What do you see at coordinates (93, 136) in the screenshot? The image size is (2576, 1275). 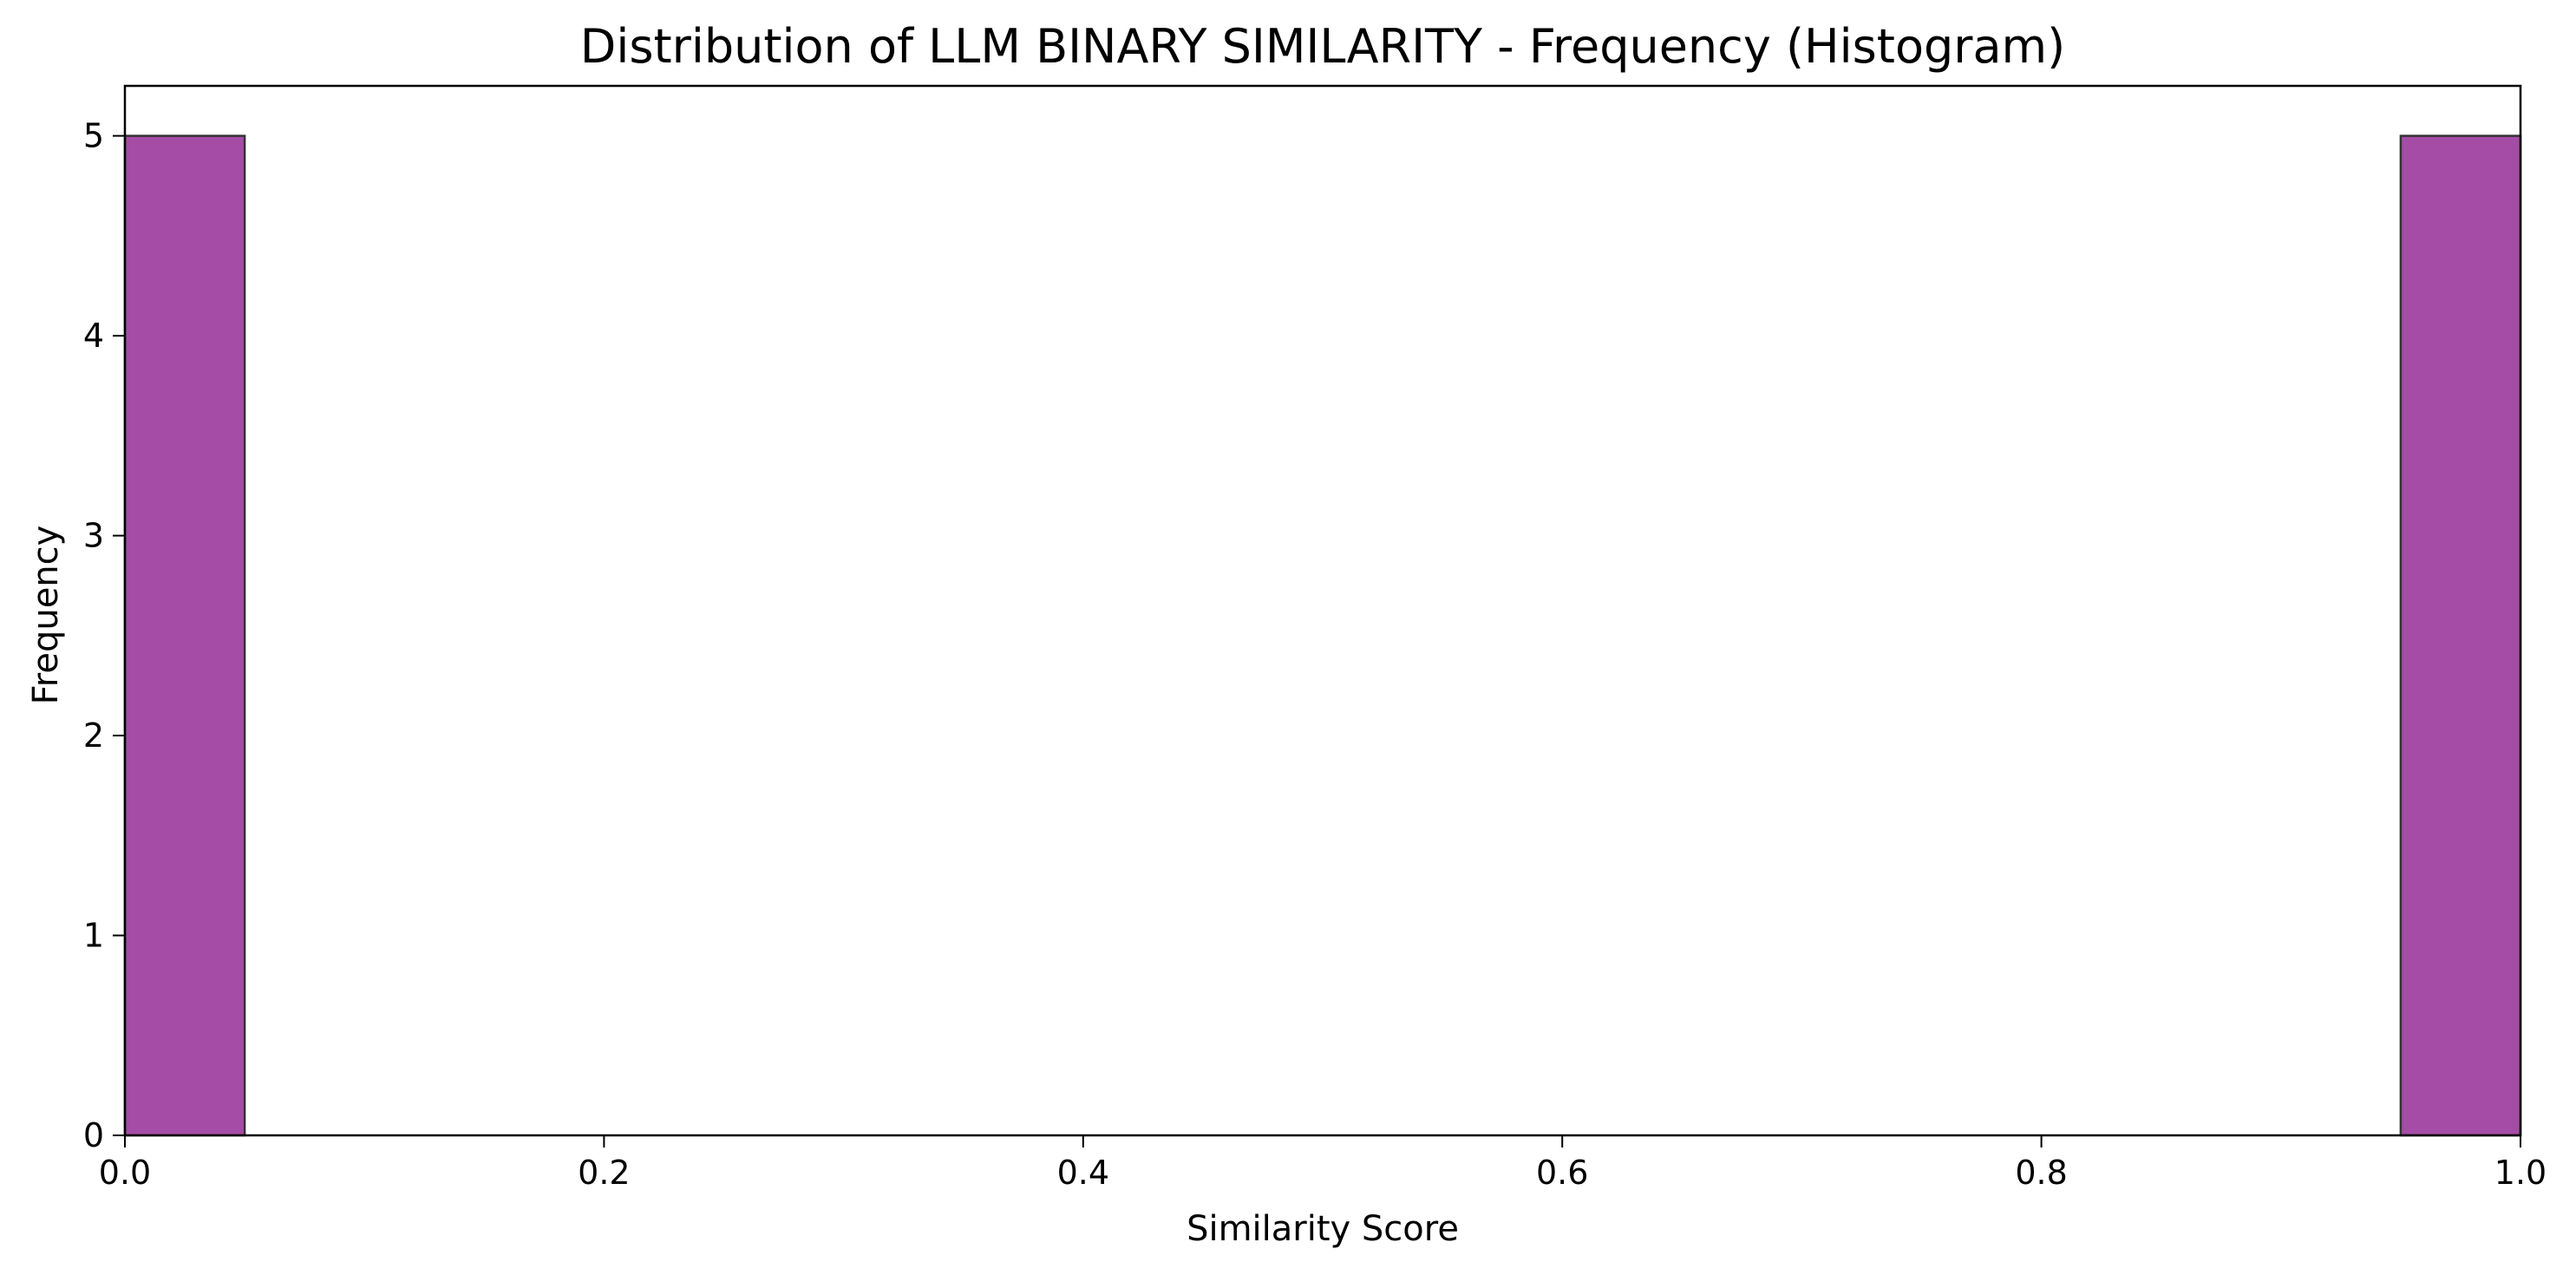 I see `y-tick-label-5: 5` at bounding box center [93, 136].